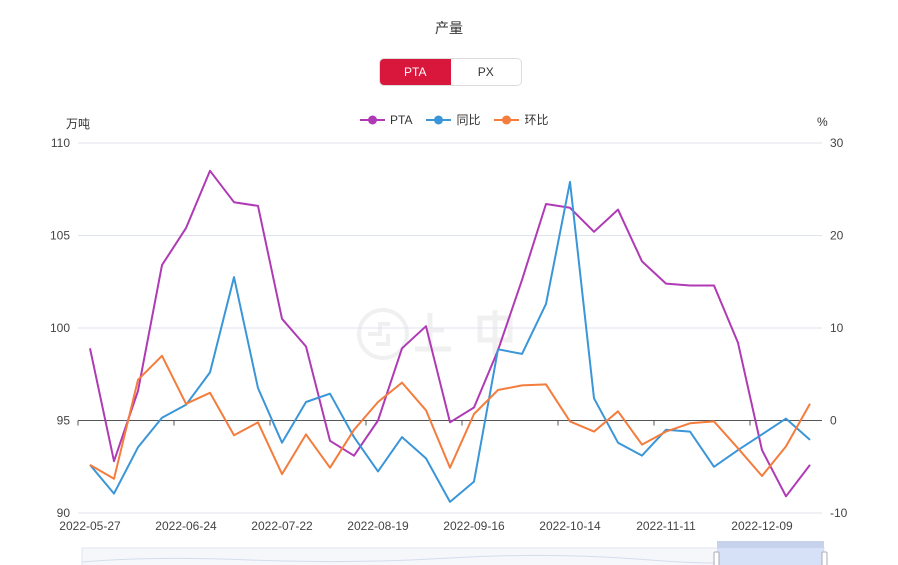  Describe the element at coordinates (716, 558) in the screenshot. I see `data-zoom-left-handle` at that location.